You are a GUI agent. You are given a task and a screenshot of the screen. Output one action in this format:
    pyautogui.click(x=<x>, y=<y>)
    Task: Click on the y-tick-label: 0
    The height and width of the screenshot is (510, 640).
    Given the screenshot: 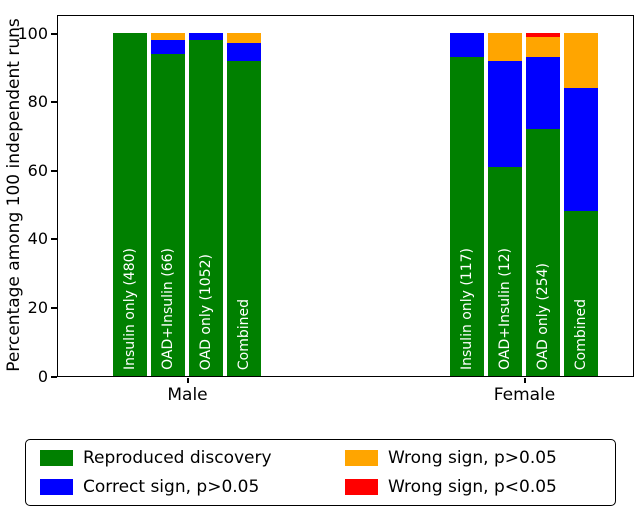 What is the action you would take?
    pyautogui.click(x=42, y=376)
    